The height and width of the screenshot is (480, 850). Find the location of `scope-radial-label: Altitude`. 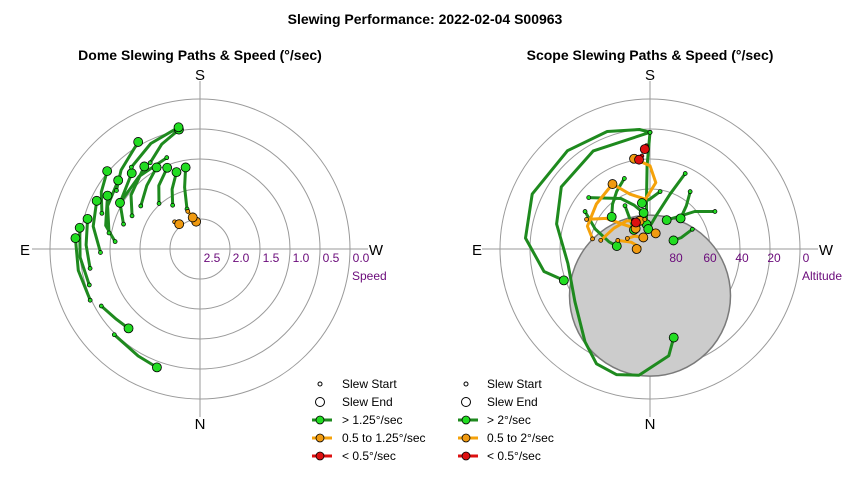

scope-radial-label: Altitude is located at coordinates (822, 276).